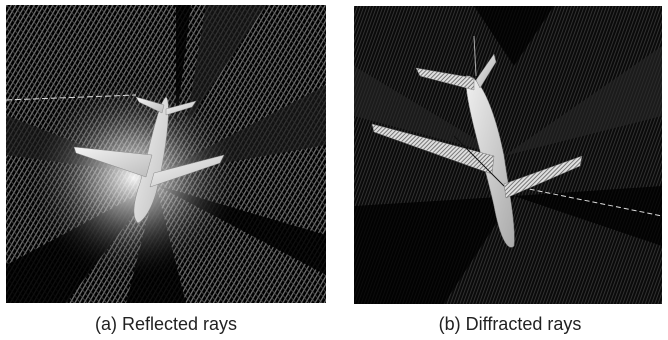 The height and width of the screenshot is (340, 668). What do you see at coordinates (510, 324) in the screenshot?
I see `caption-diffracted-rays: (b) Diffracted rays` at bounding box center [510, 324].